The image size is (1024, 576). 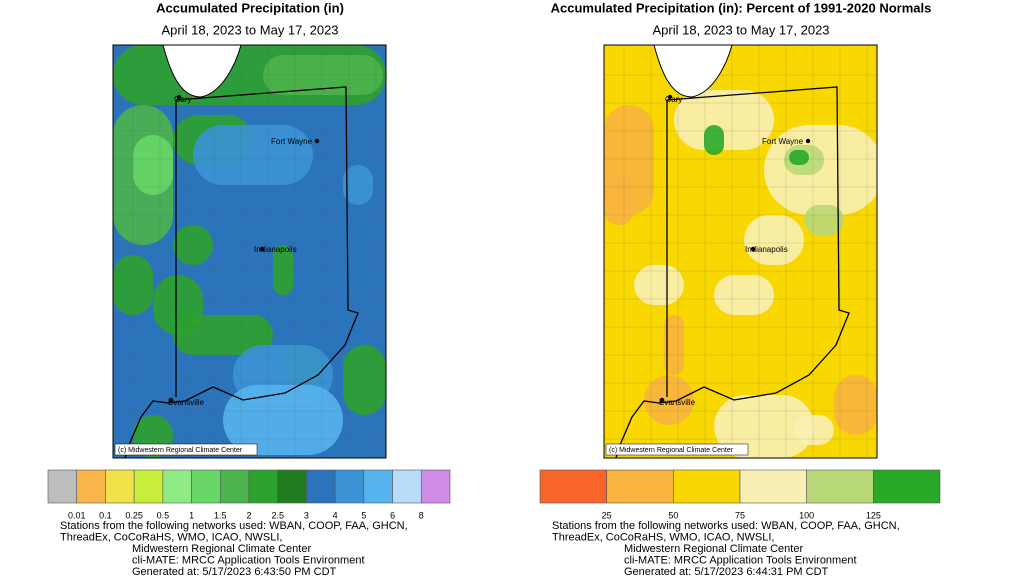 I want to click on legend-label: 1.5, so click(x=220, y=515).